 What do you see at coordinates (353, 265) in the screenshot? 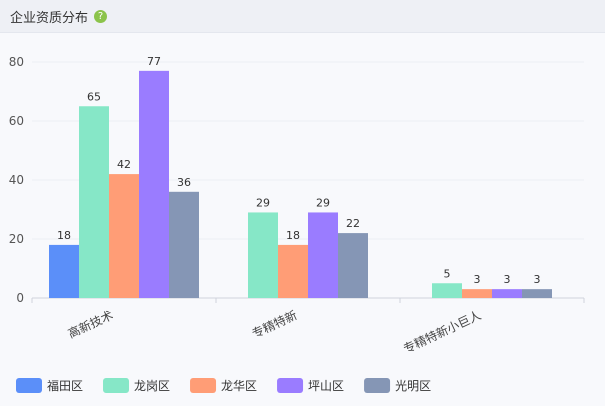
I see `bar-光明区-专精特新` at bounding box center [353, 265].